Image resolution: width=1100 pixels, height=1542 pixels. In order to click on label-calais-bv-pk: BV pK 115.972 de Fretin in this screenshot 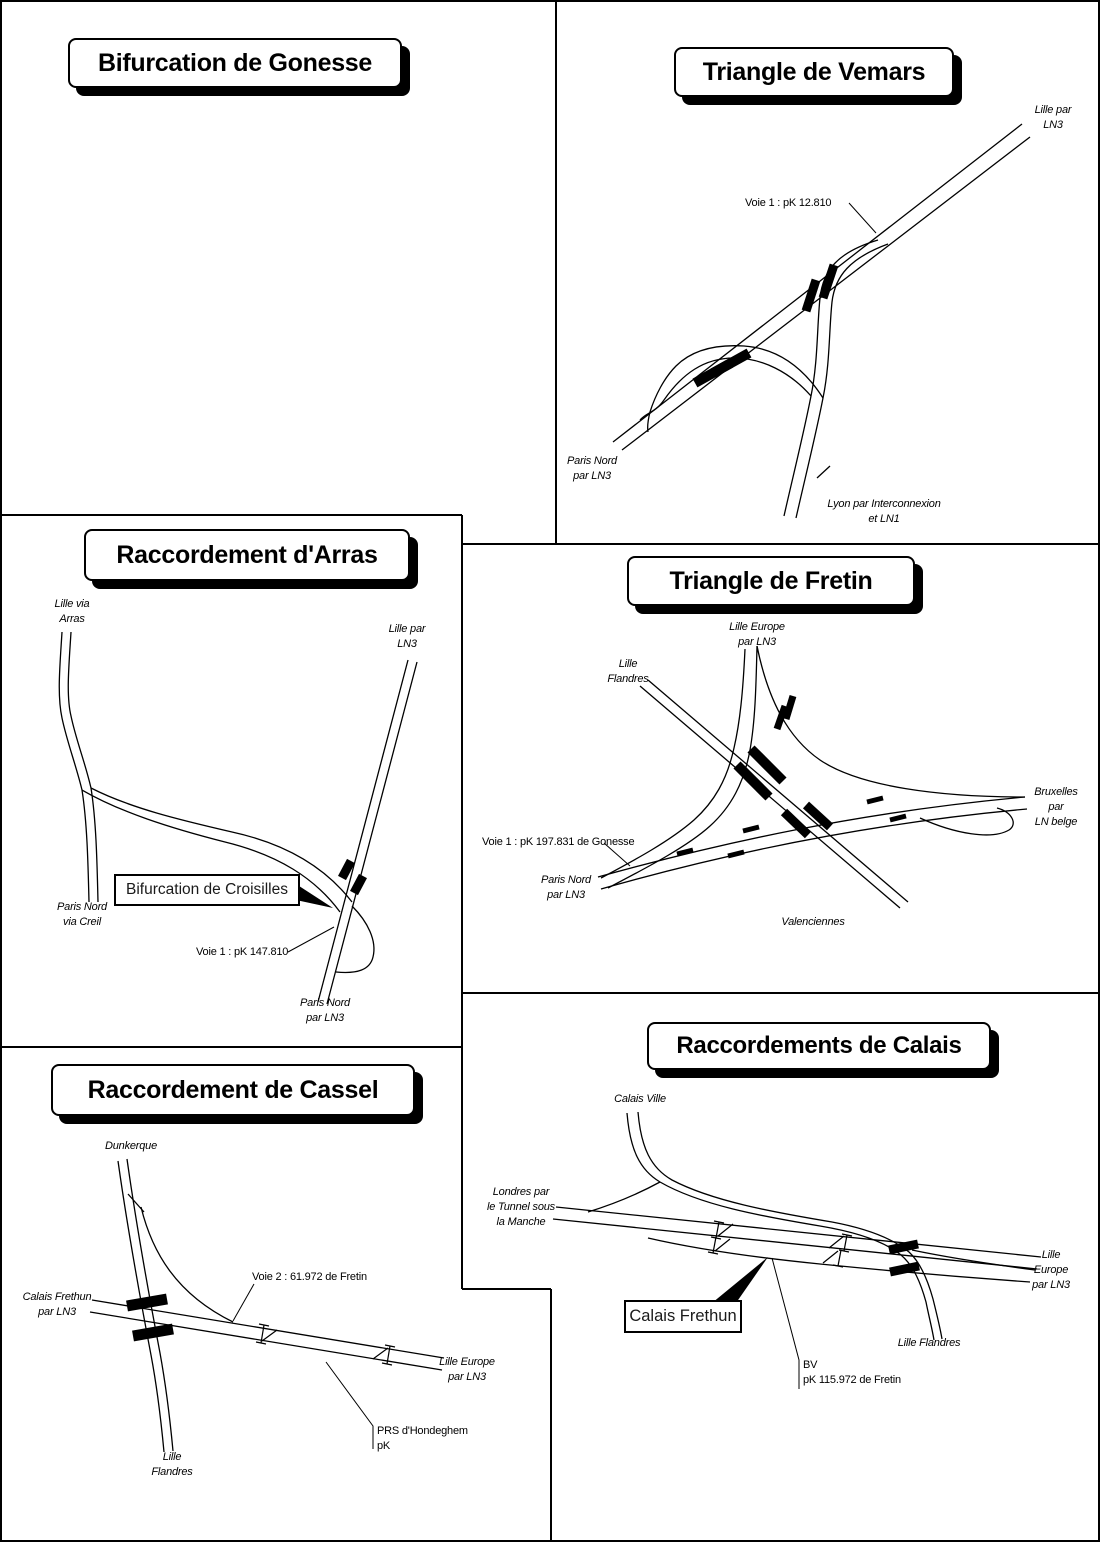, I will do `click(852, 1372)`.